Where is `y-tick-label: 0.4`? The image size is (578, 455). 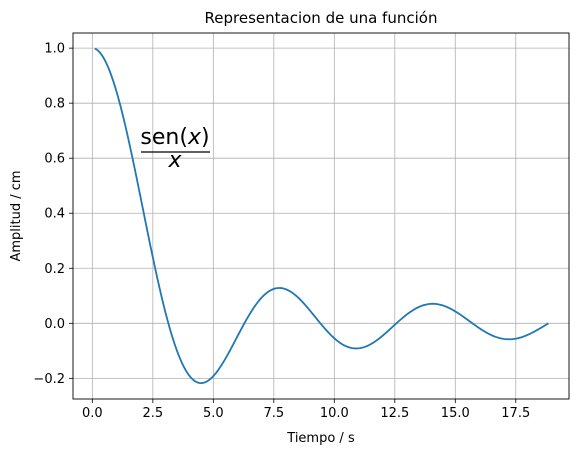 y-tick-label: 0.4 is located at coordinates (54, 214).